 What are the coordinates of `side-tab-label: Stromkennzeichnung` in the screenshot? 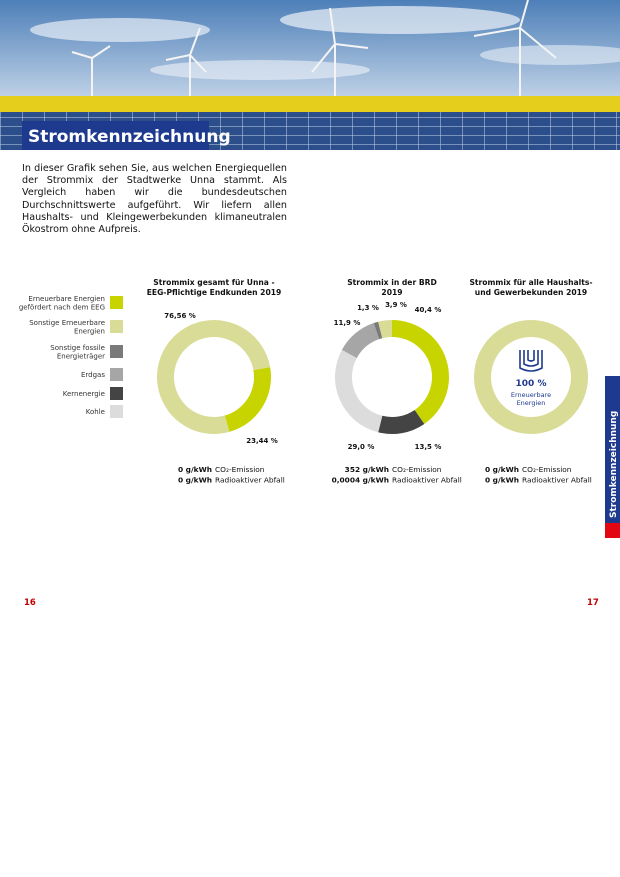 It's located at (614, 464).